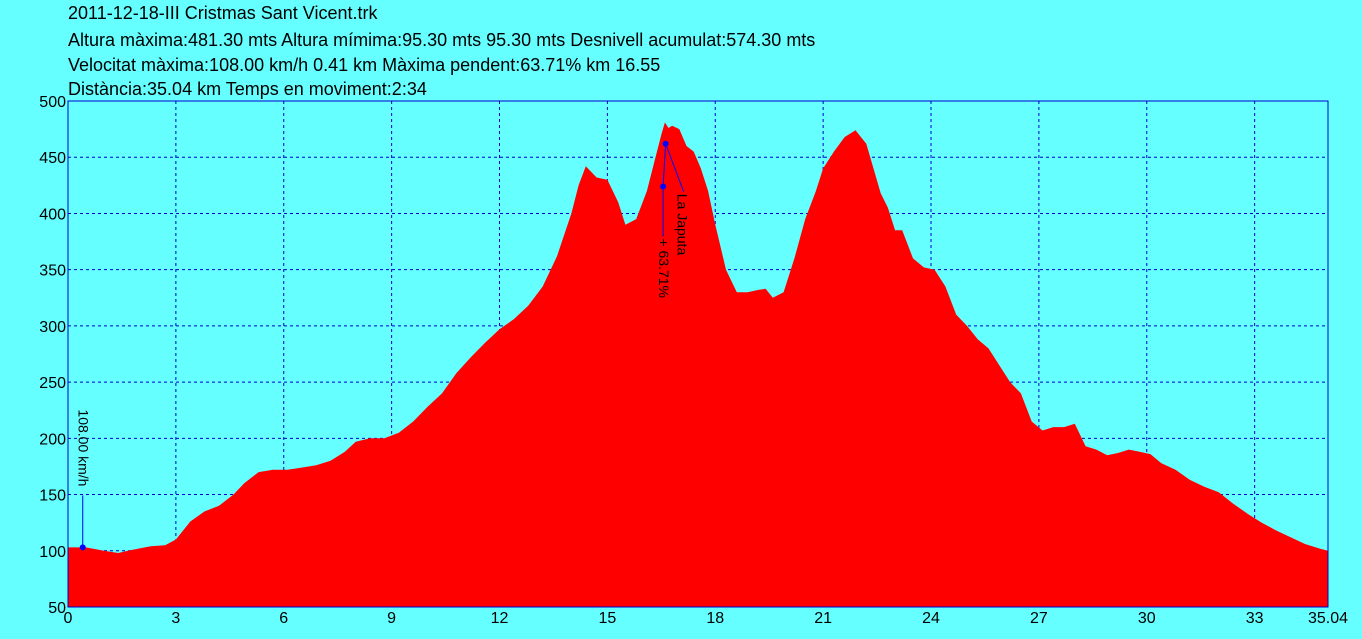 Image resolution: width=1362 pixels, height=639 pixels. I want to click on waypoint-leader-line, so click(675, 167).